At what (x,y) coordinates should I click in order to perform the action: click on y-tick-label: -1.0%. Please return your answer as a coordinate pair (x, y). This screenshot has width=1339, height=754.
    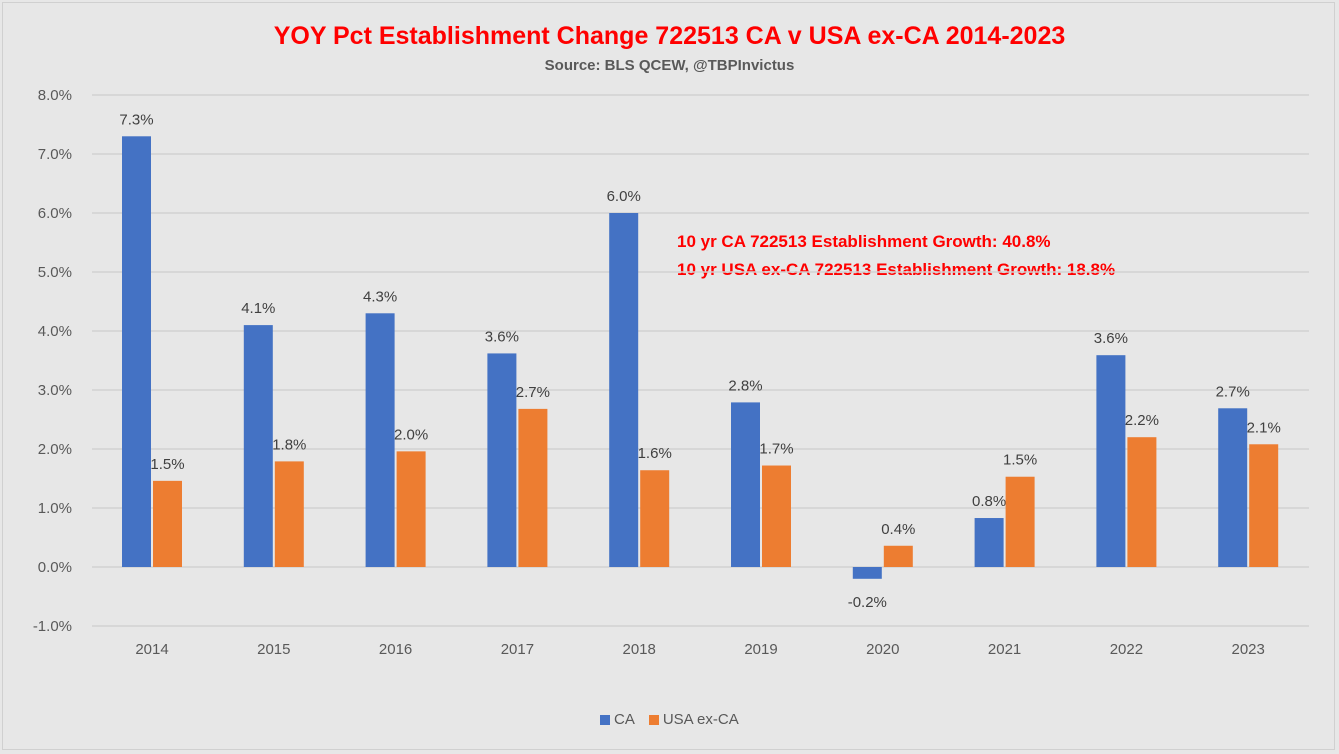
    Looking at the image, I should click on (52, 626).